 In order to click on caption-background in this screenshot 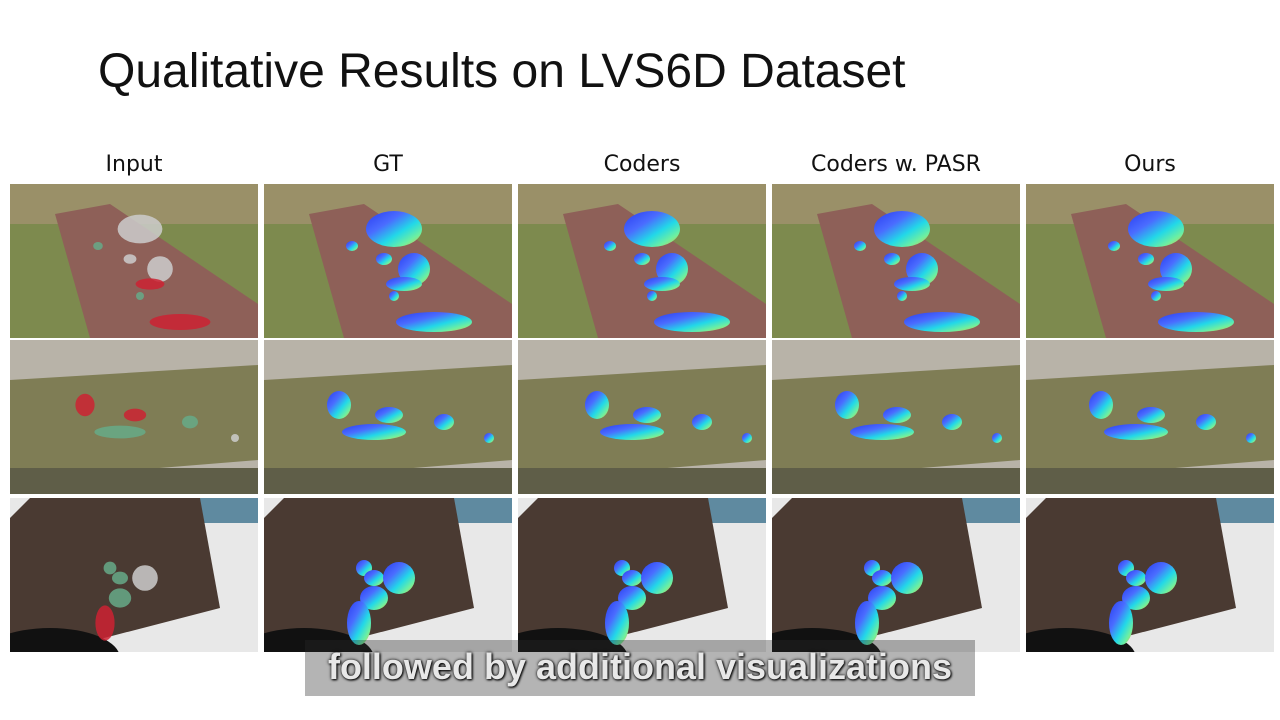, I will do `click(640, 668)`.